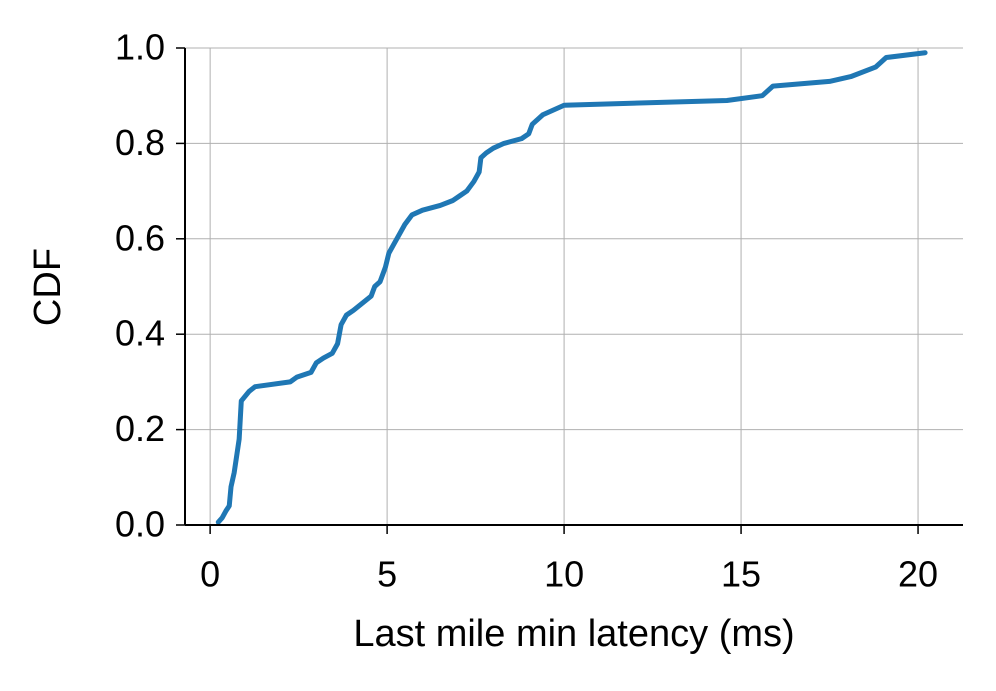  I want to click on y-tick-label: 0.8, so click(140, 142).